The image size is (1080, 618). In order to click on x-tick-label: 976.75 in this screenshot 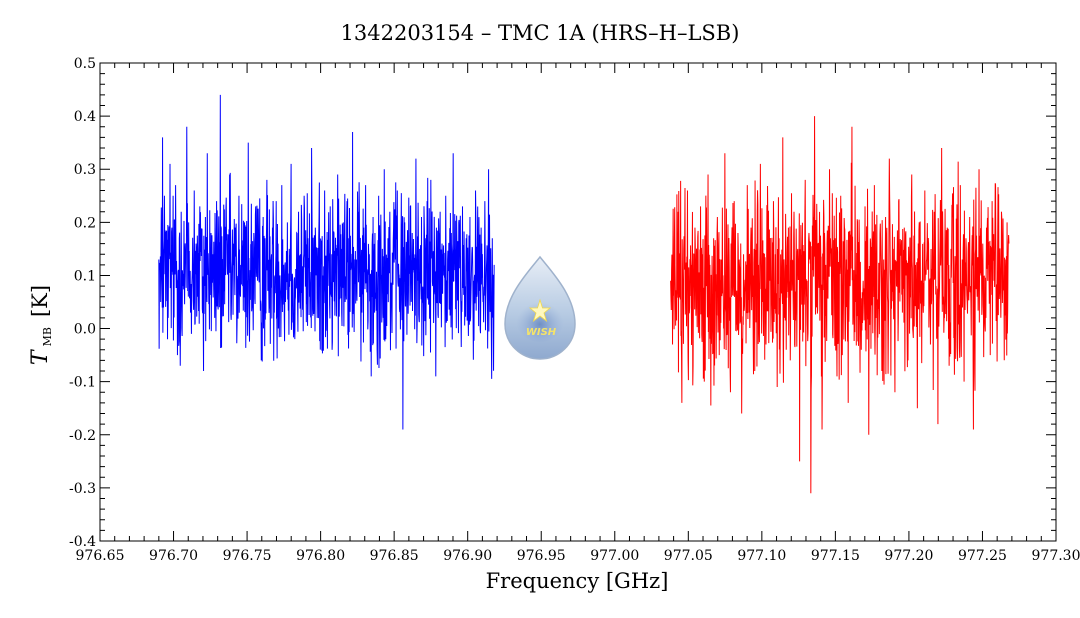, I will do `click(247, 556)`.